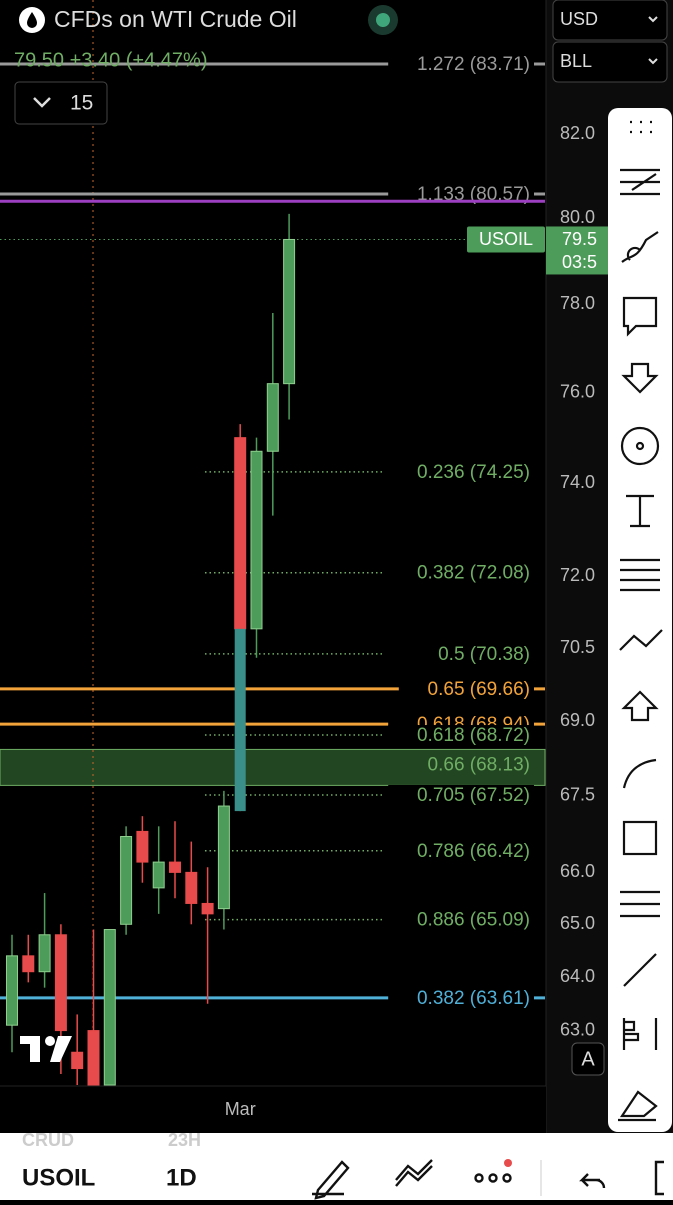 This screenshot has height=1205, width=673. What do you see at coordinates (640, 378) in the screenshot?
I see `arrow-down-tool` at bounding box center [640, 378].